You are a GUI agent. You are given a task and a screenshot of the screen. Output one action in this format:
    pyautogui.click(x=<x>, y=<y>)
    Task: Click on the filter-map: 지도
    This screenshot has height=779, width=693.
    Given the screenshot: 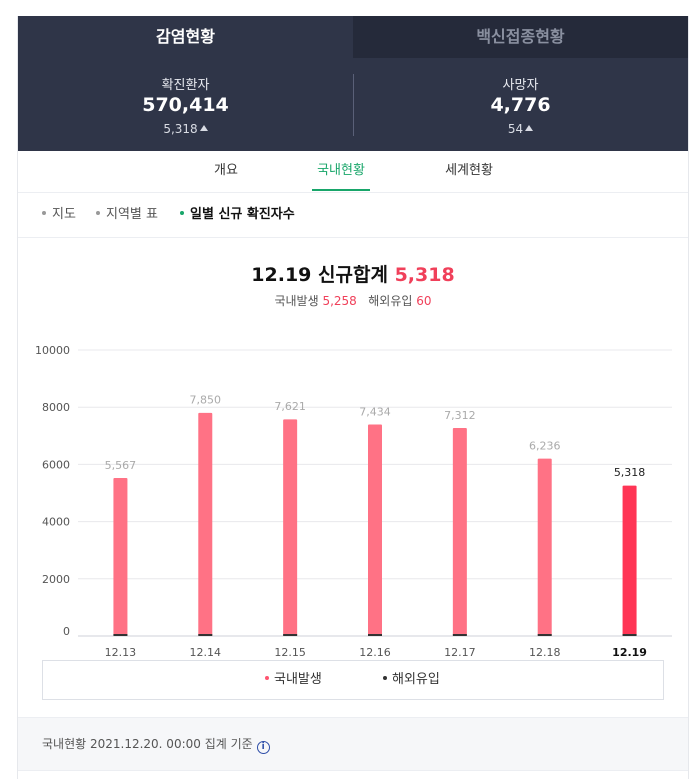 What is the action you would take?
    pyautogui.click(x=59, y=215)
    